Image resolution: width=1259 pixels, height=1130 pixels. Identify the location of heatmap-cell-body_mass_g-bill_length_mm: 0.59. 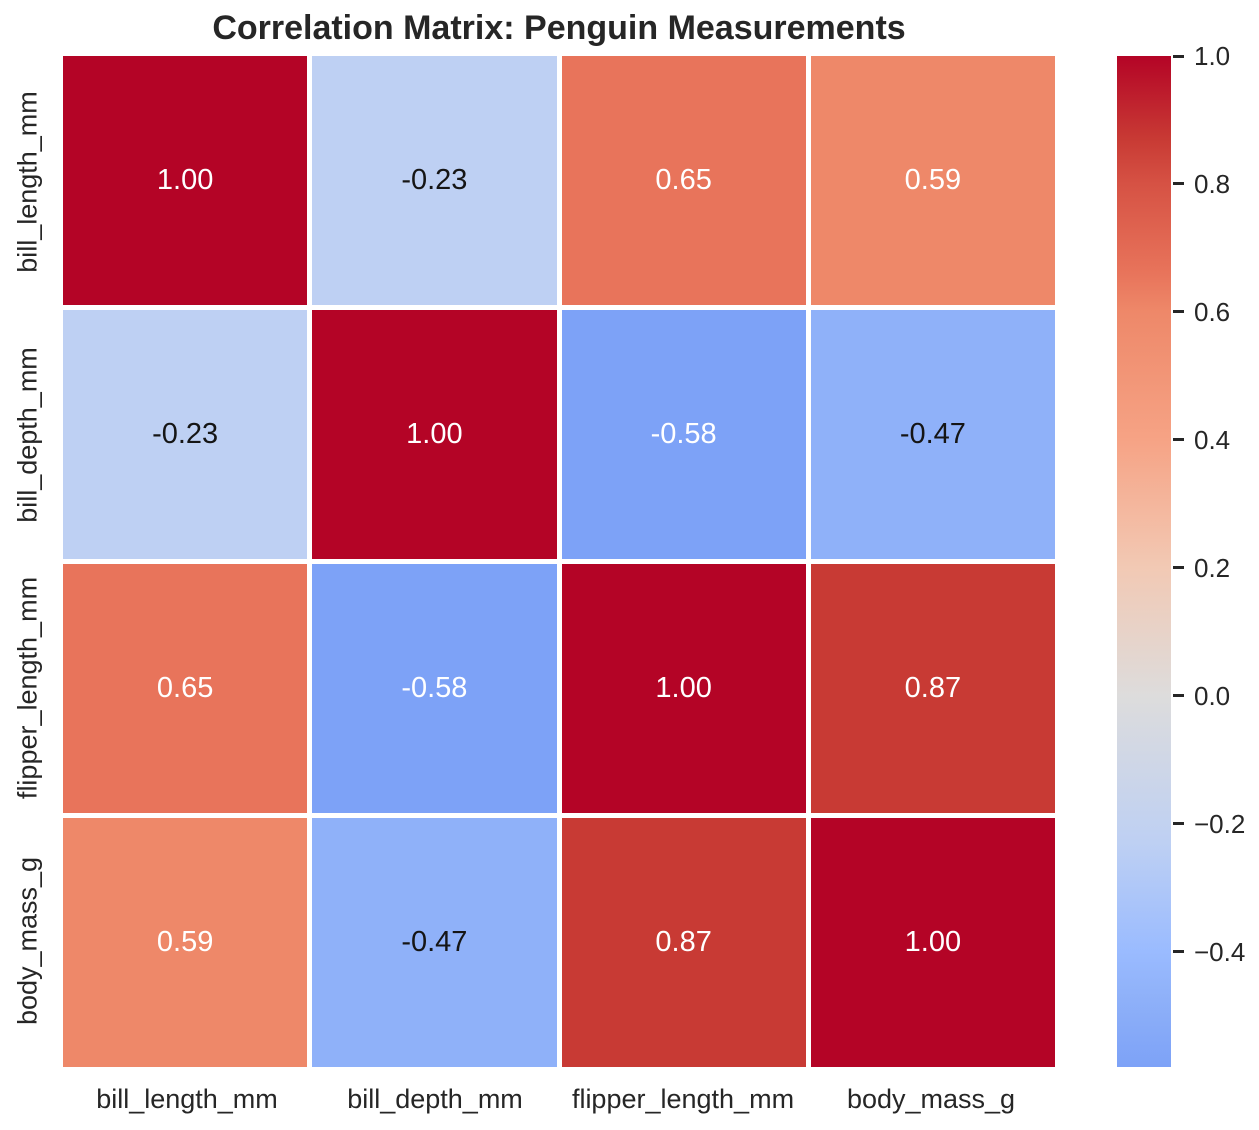
(185, 942).